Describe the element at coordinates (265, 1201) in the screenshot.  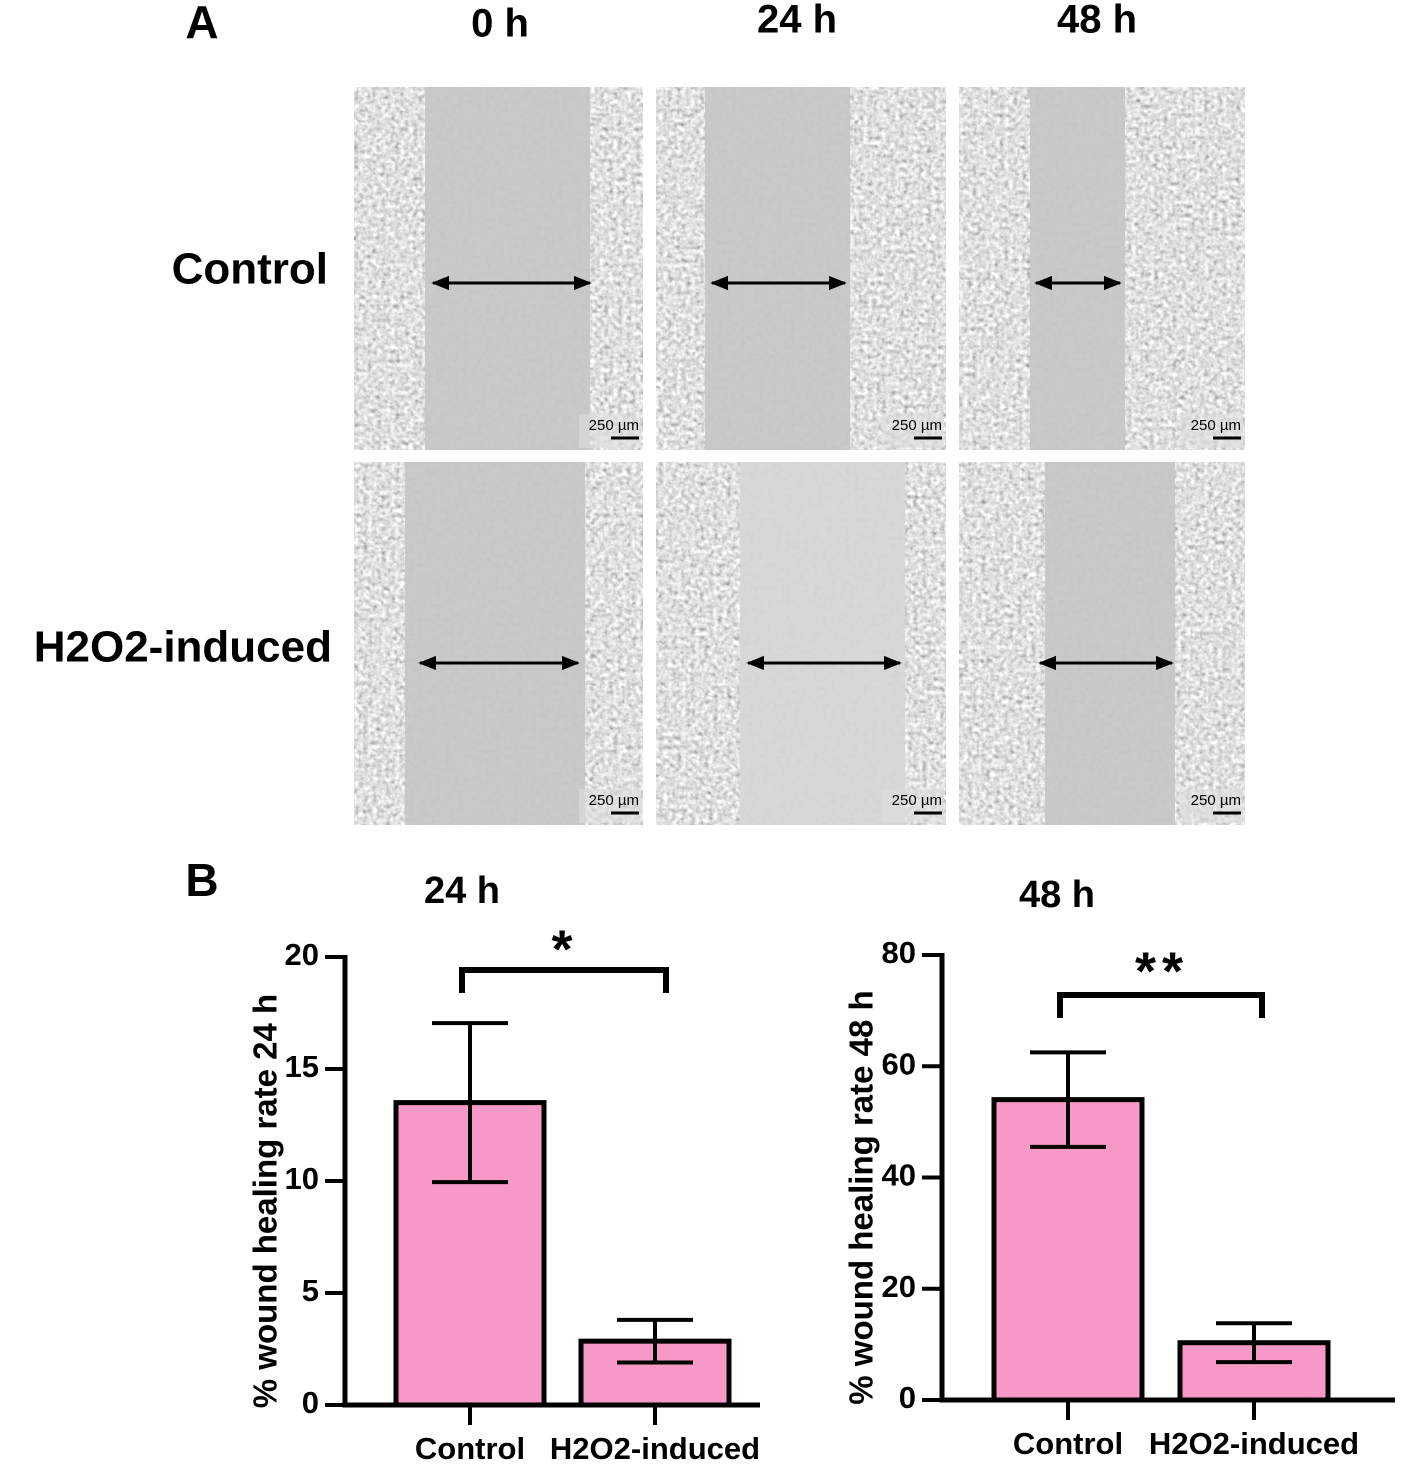
I see `y-axis-label: % wound healing rate 24 h` at that location.